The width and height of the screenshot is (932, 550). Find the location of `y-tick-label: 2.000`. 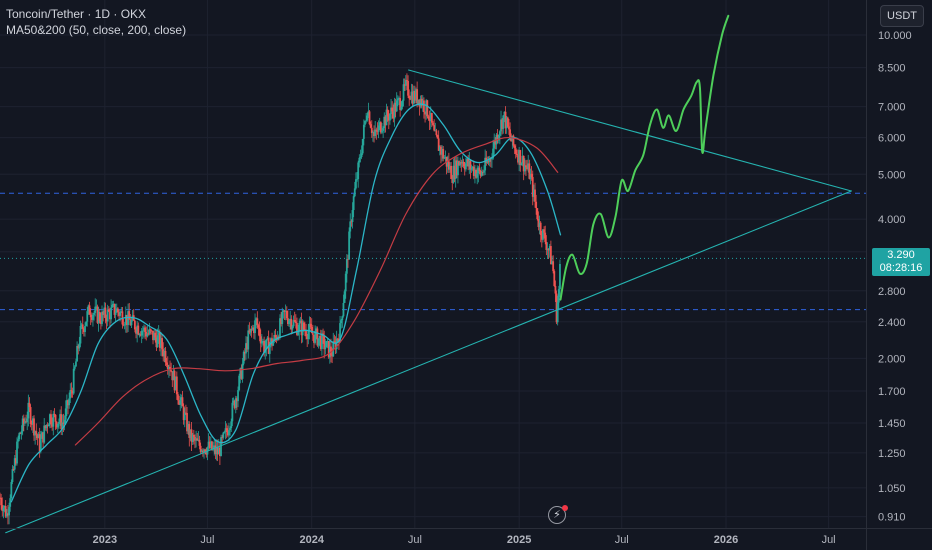

y-tick-label: 2.000 is located at coordinates (892, 359).